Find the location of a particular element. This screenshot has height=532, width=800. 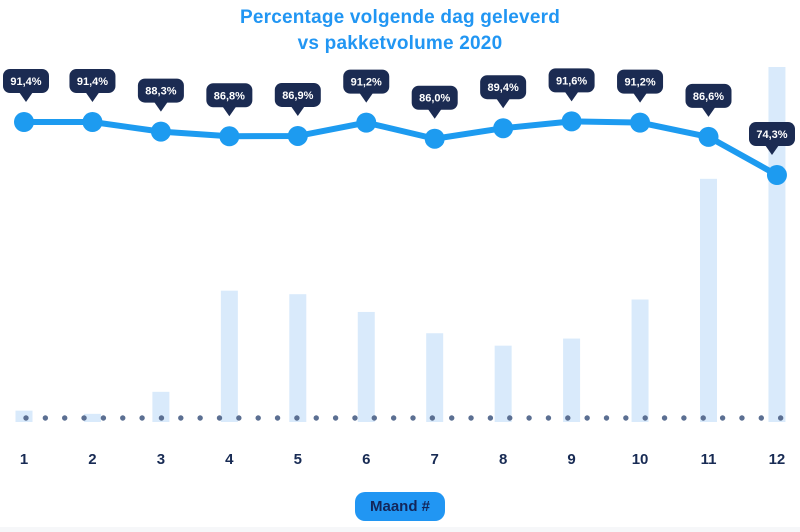

tooltip-value: 88,3% is located at coordinates (160, 92).